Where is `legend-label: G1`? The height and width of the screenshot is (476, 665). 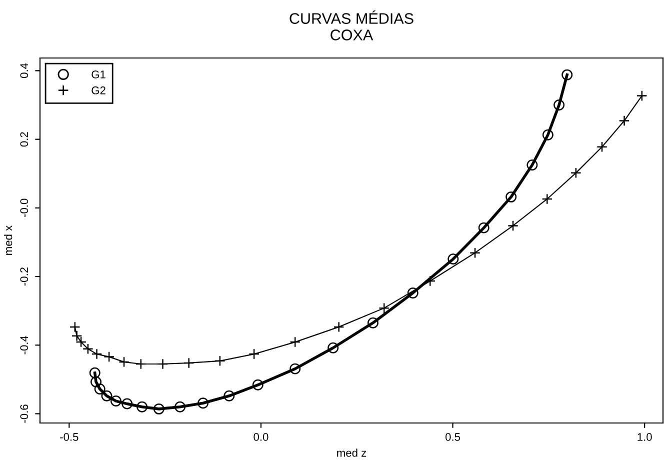
legend-label: G1 is located at coordinates (99, 74).